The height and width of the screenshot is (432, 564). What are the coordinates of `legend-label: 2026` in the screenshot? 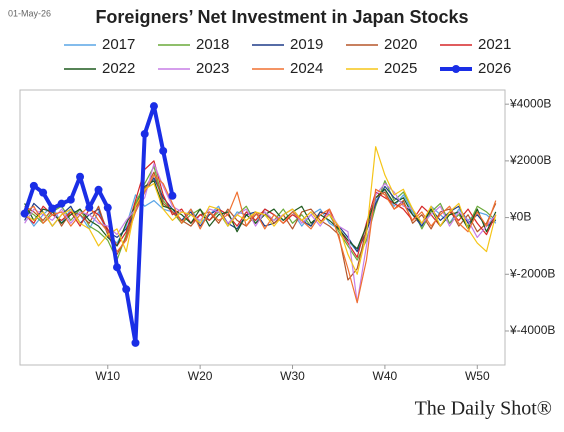 It's located at (494, 68).